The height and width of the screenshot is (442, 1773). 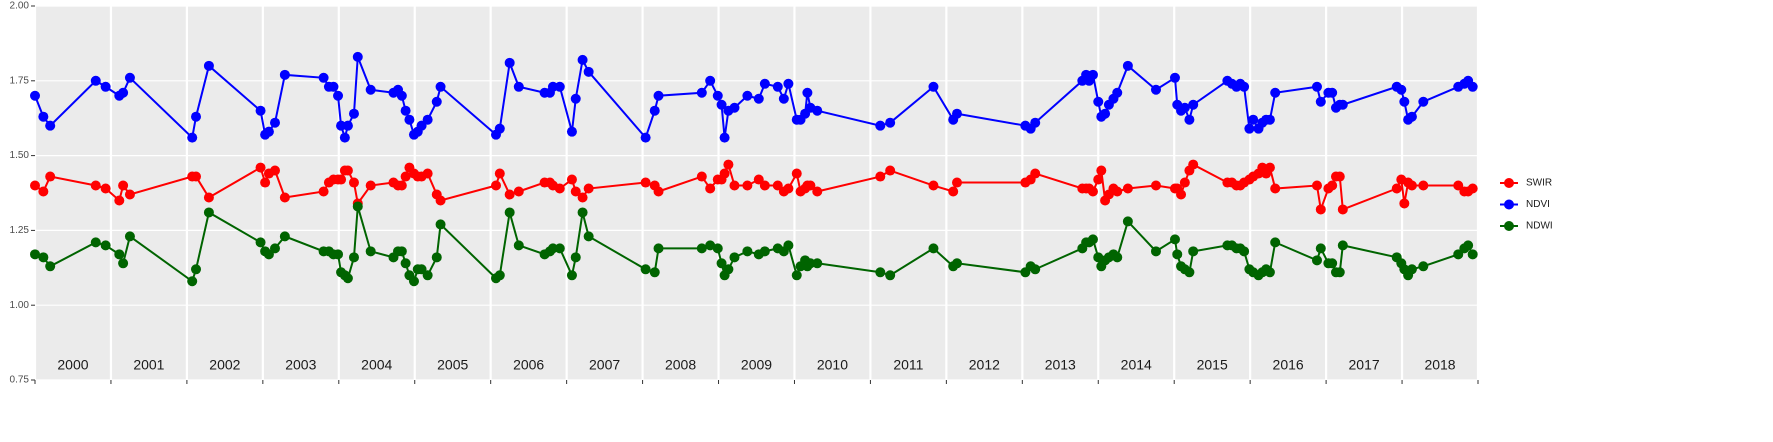 What do you see at coordinates (1136, 365) in the screenshot?
I see `year-label: 2014` at bounding box center [1136, 365].